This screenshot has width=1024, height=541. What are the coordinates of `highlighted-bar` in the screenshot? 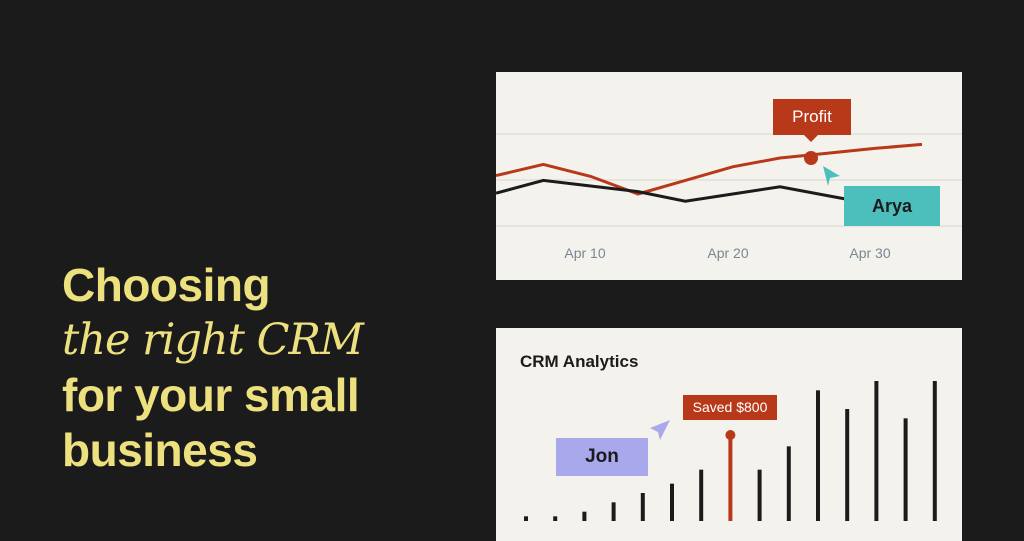 It's located at (730, 479).